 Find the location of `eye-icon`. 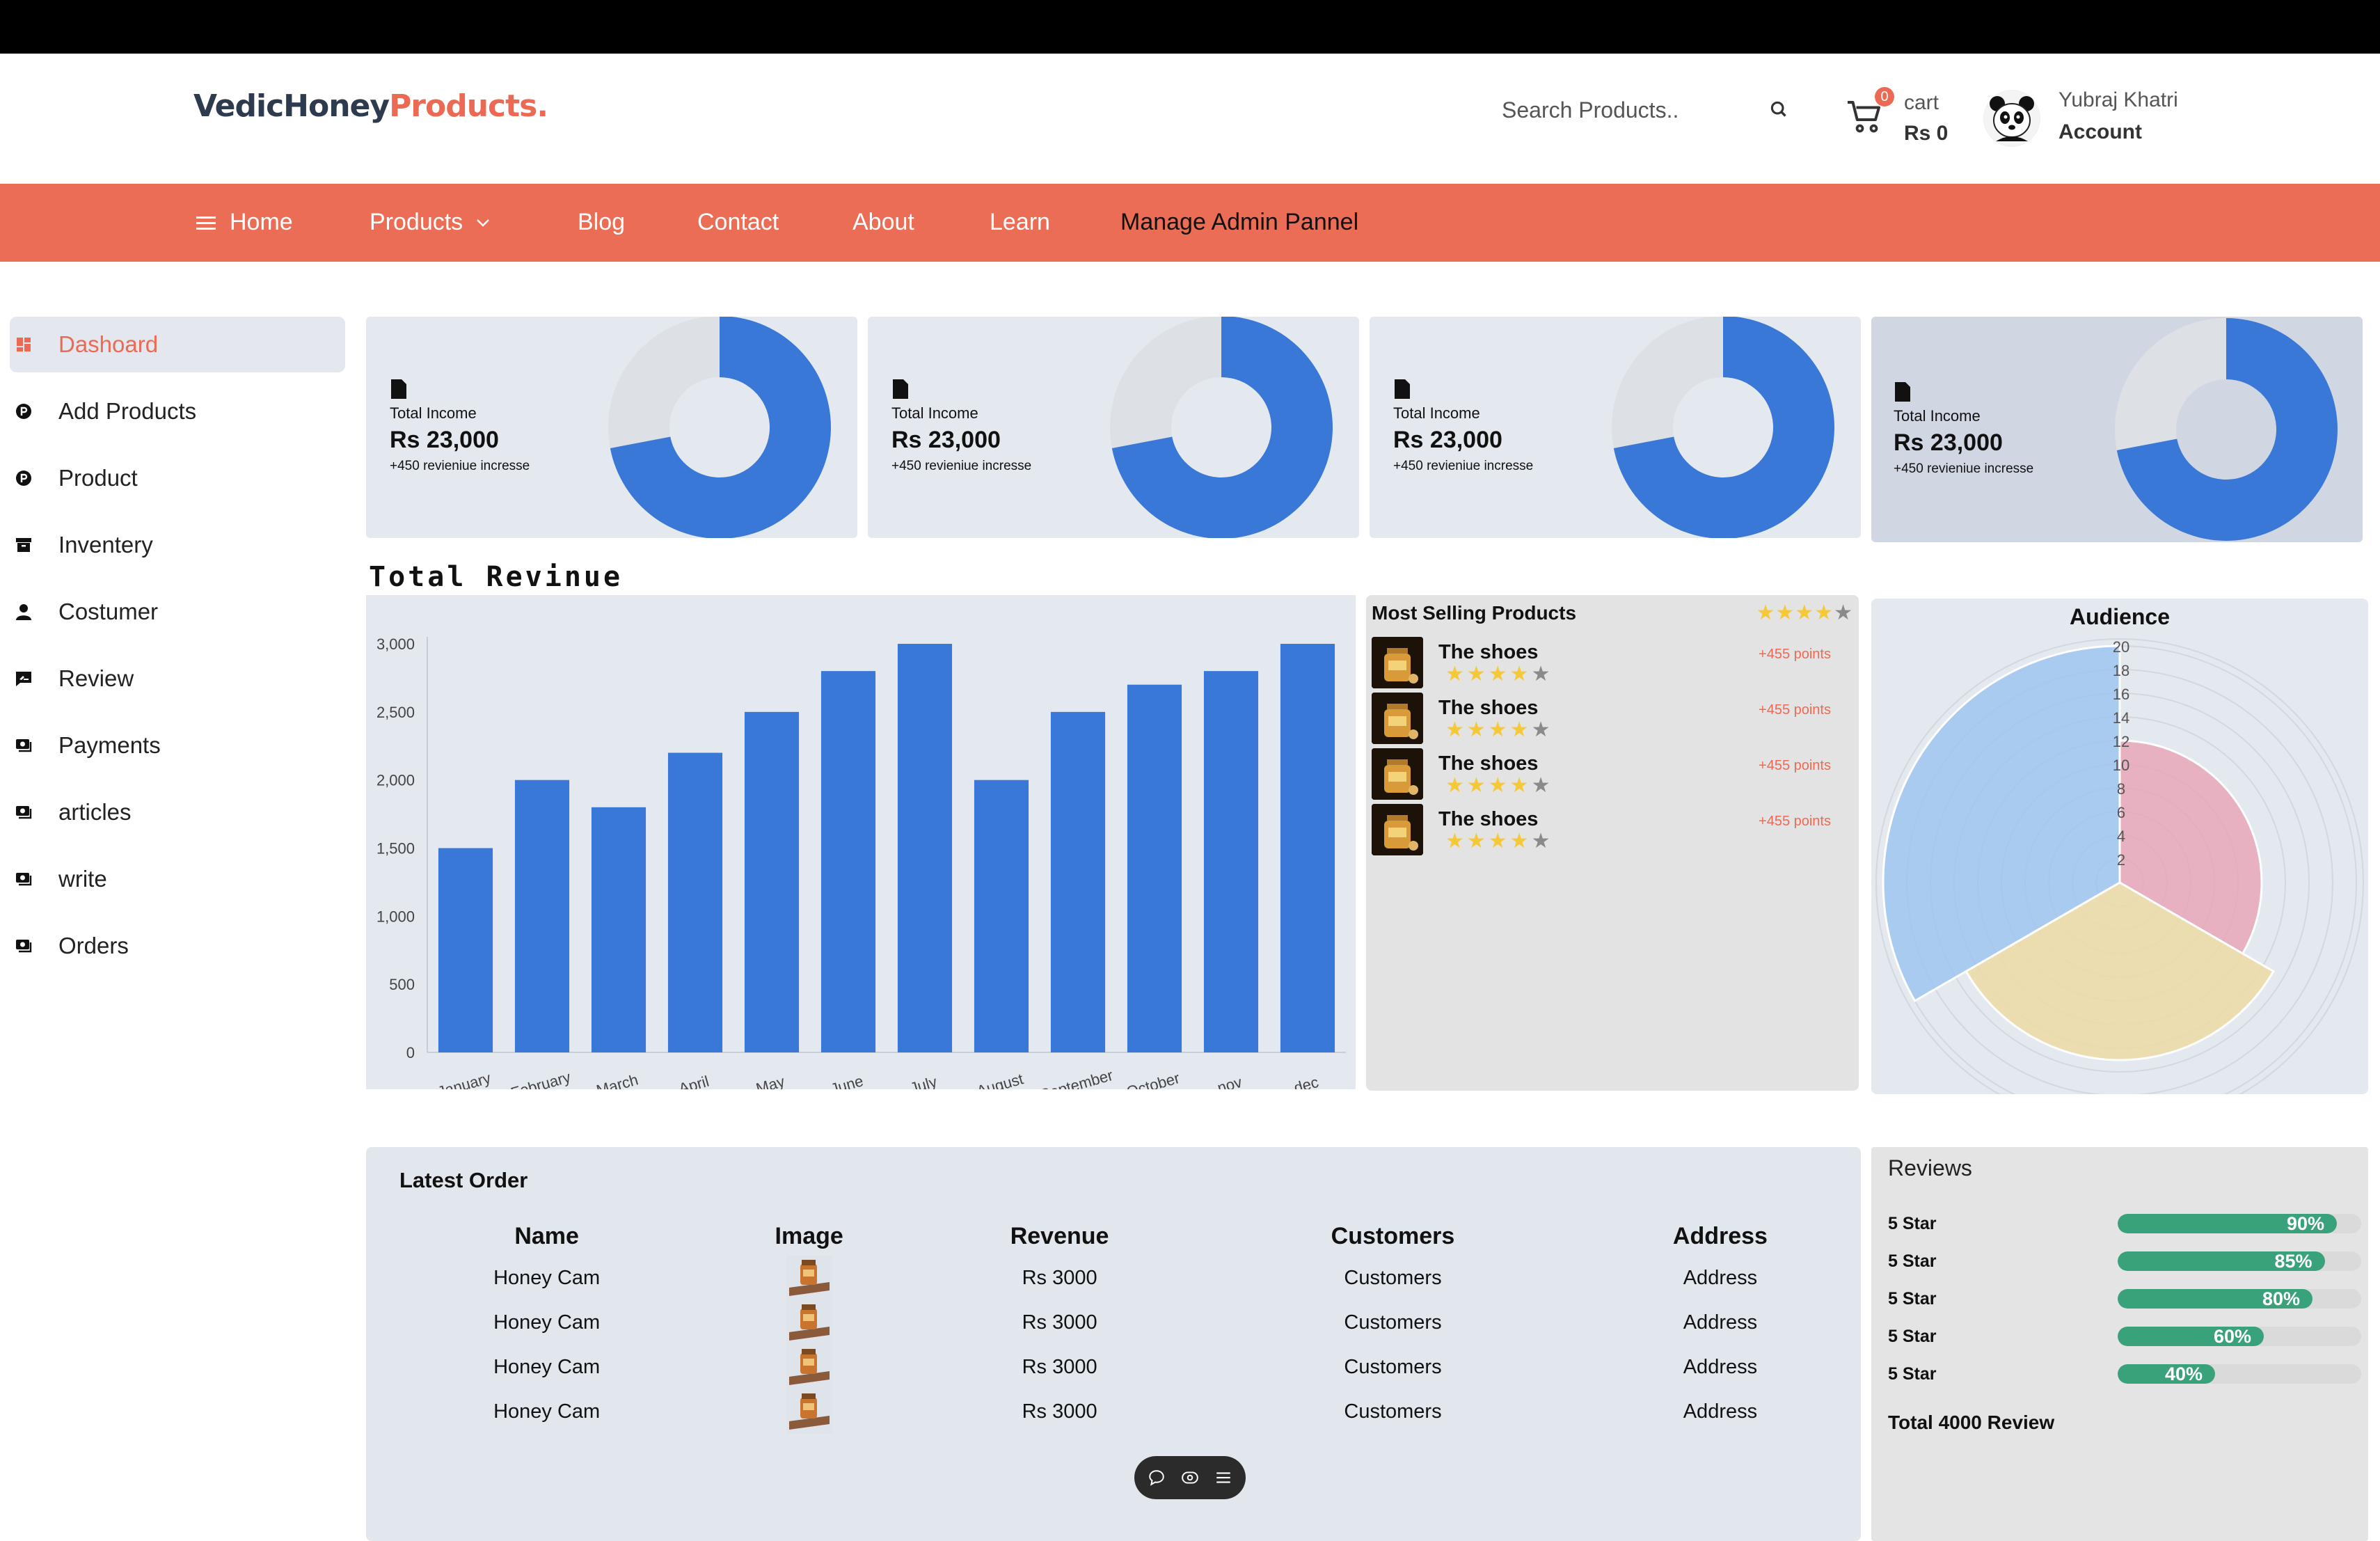

eye-icon is located at coordinates (1190, 1478).